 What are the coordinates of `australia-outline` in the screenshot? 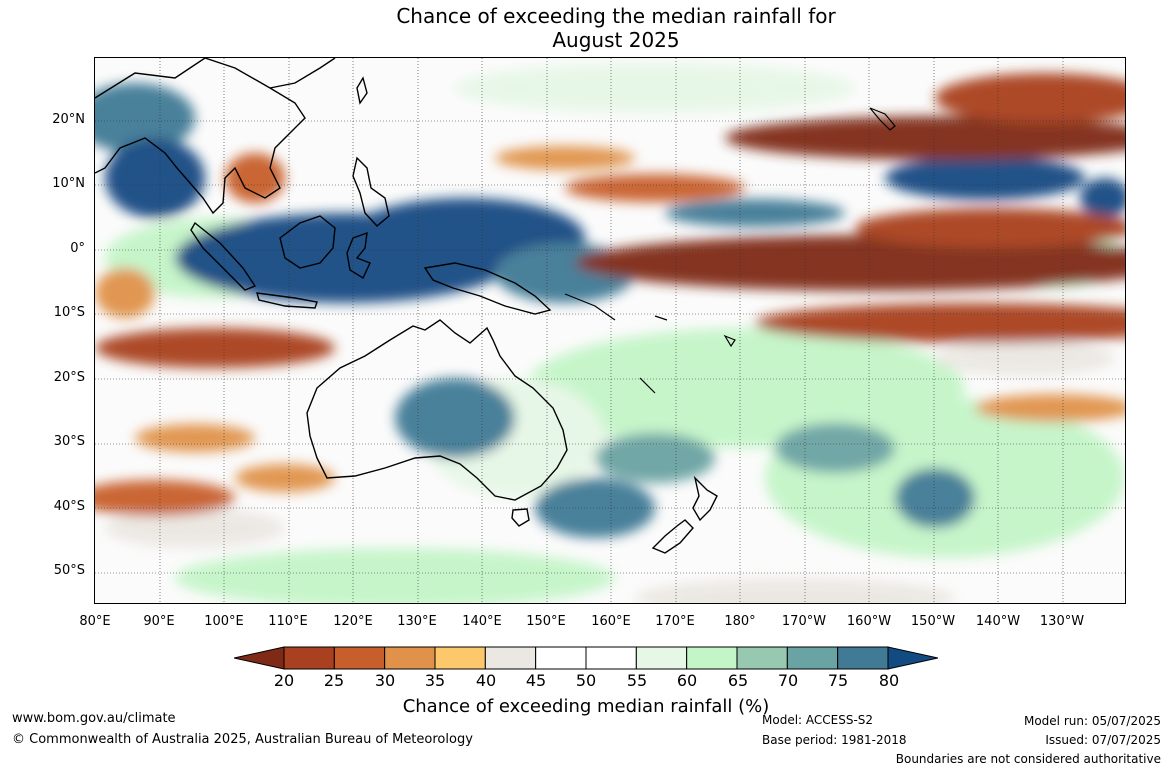 It's located at (437, 410).